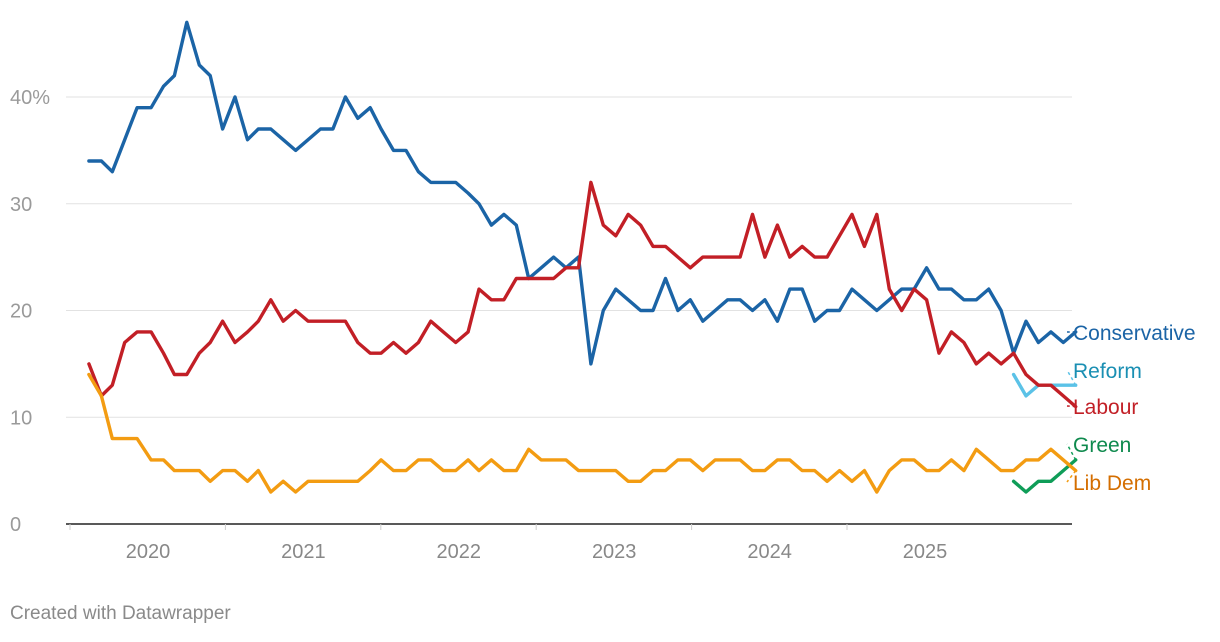  I want to click on y-tick-label: 0, so click(15, 525).